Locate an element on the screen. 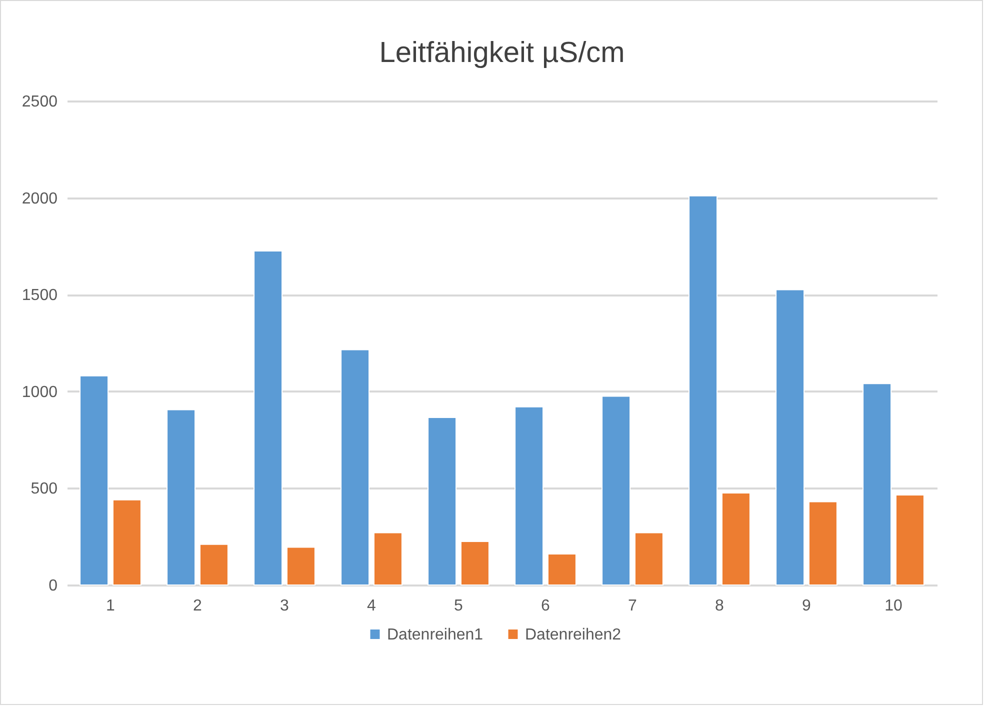  x-tick-label: 8 is located at coordinates (719, 606).